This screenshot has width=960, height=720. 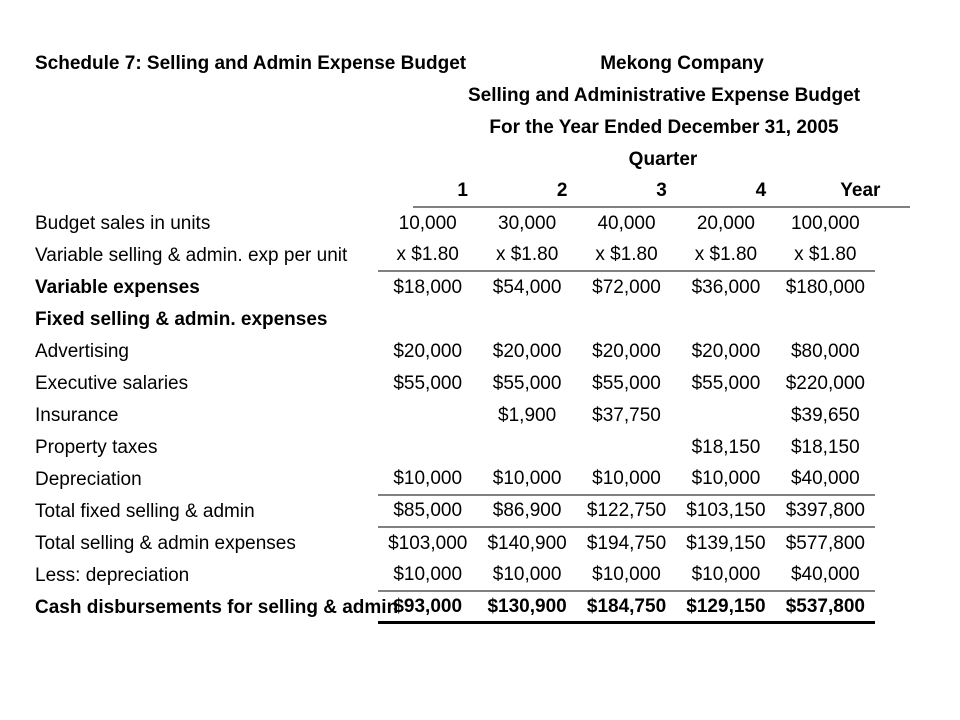 What do you see at coordinates (825, 383) in the screenshot?
I see `row-value-cell: $220,000` at bounding box center [825, 383].